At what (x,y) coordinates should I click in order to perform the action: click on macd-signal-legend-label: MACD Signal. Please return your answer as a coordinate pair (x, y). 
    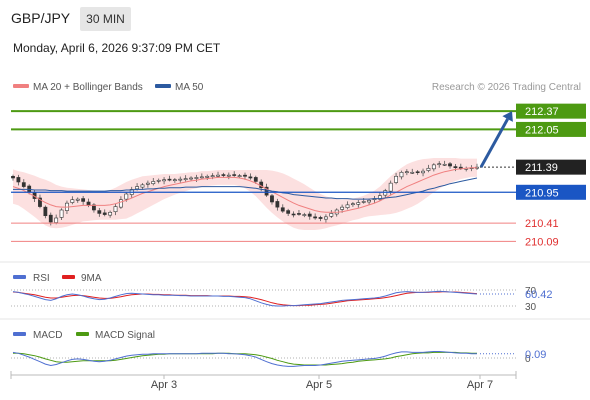
    Looking at the image, I should click on (125, 335).